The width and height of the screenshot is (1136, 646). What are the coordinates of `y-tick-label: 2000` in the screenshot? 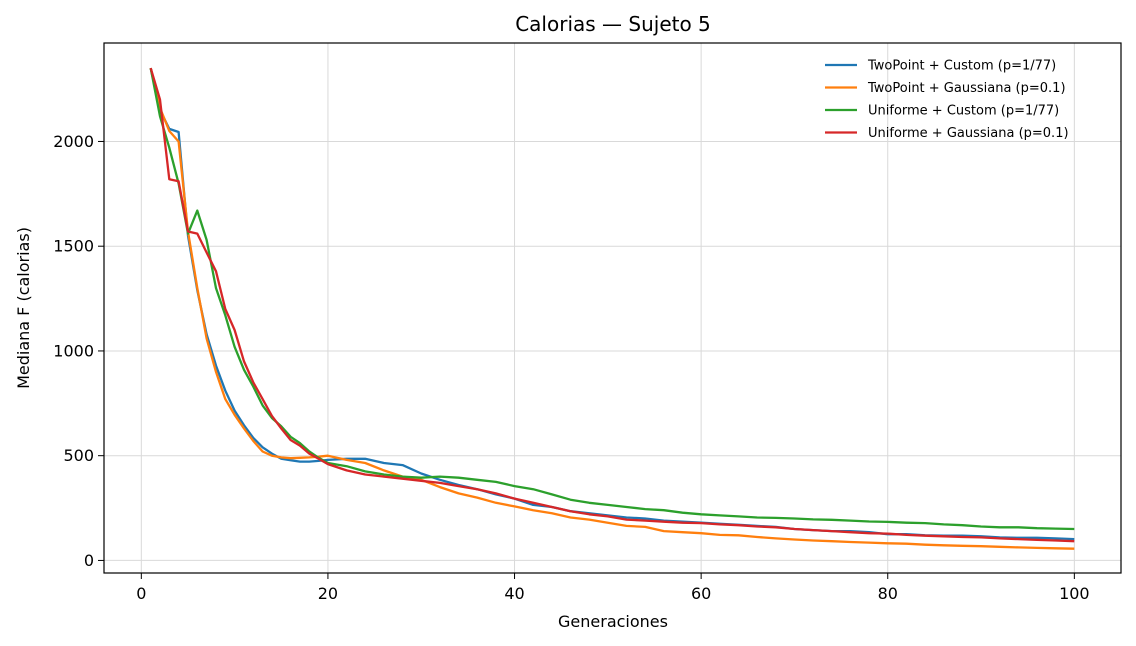 It's located at (73, 141).